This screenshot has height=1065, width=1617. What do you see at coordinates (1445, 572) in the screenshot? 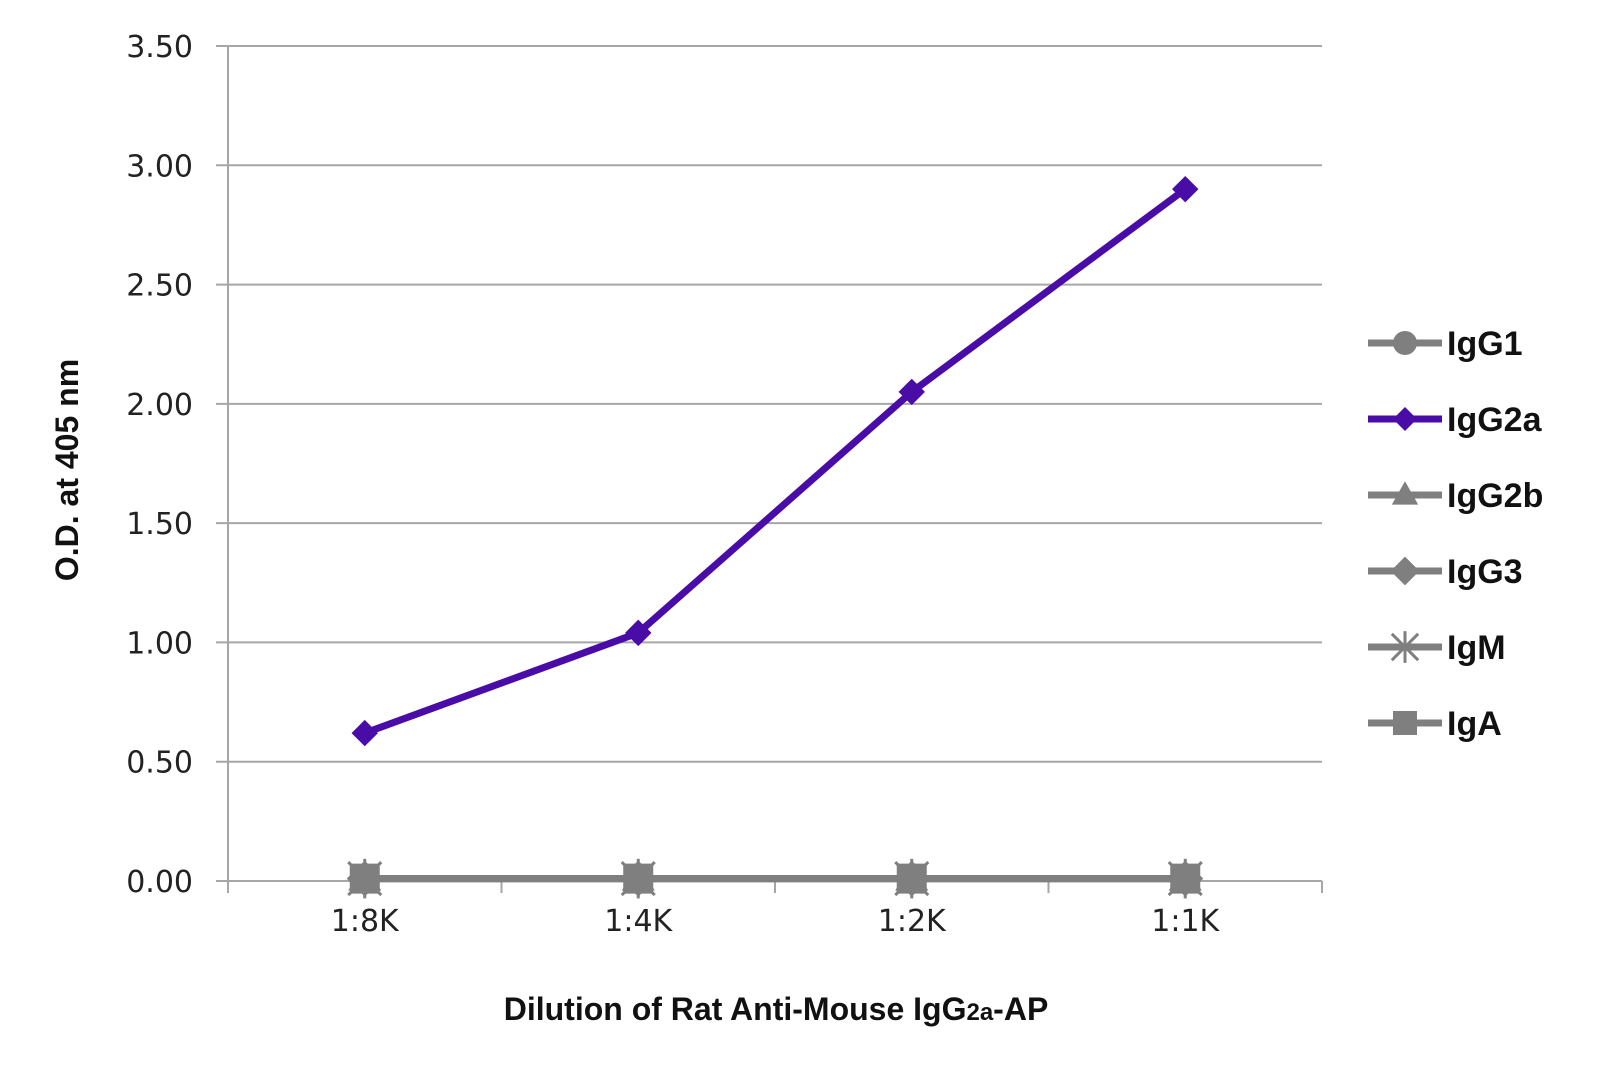
I see `legend-item-igg3: IgG3` at bounding box center [1445, 572].